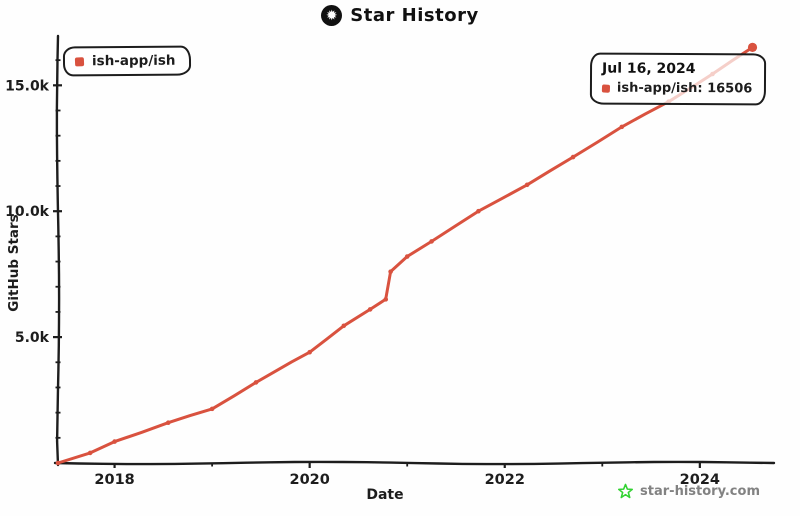  I want to click on x-axis-title: Date, so click(385, 495).